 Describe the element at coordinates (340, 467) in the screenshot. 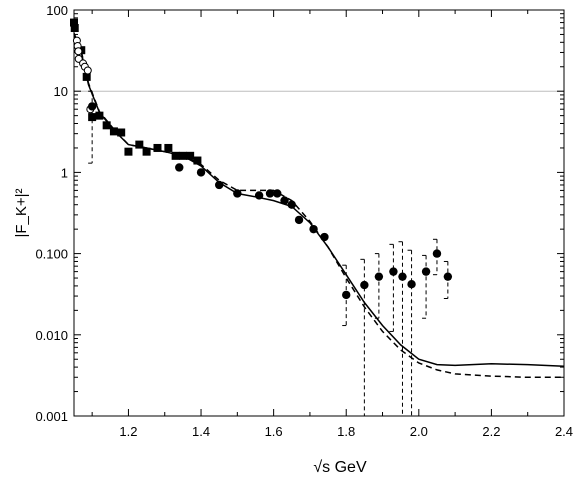

I see `x-axis-title: √s GeV` at that location.